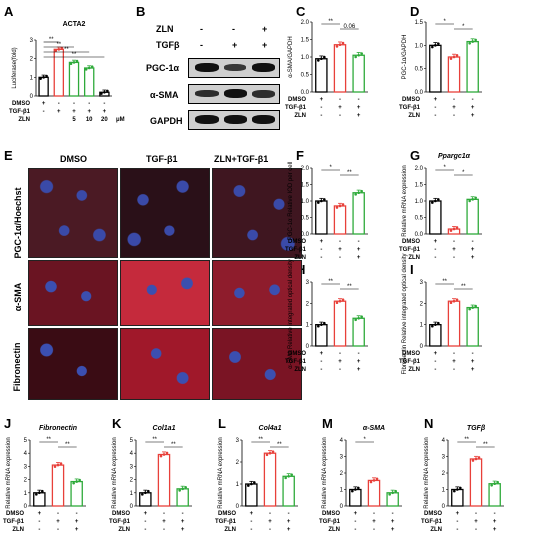 The height and width of the screenshot is (550, 538). What do you see at coordinates (235, 67) in the screenshot?
I see `blot-band` at bounding box center [235, 67].